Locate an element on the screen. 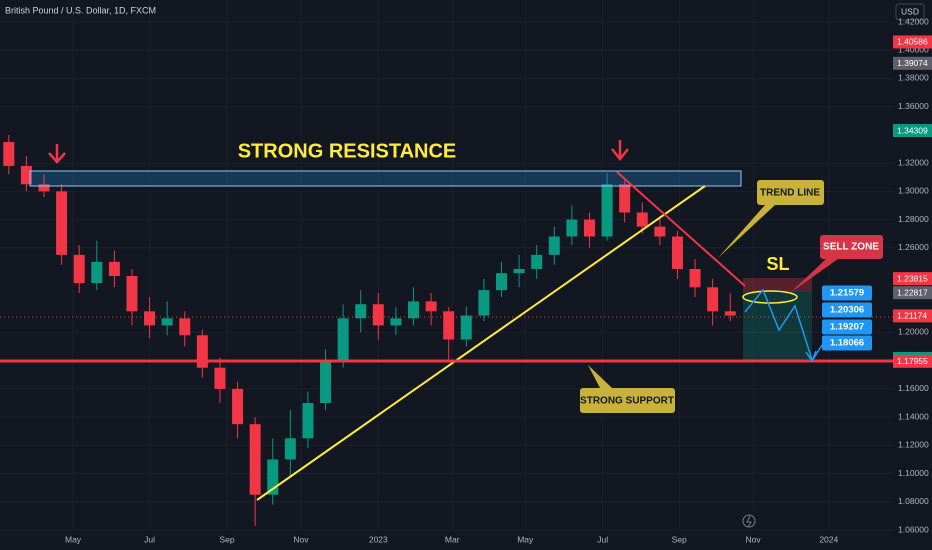  y-tick-label: 1.16000 is located at coordinates (913, 388).